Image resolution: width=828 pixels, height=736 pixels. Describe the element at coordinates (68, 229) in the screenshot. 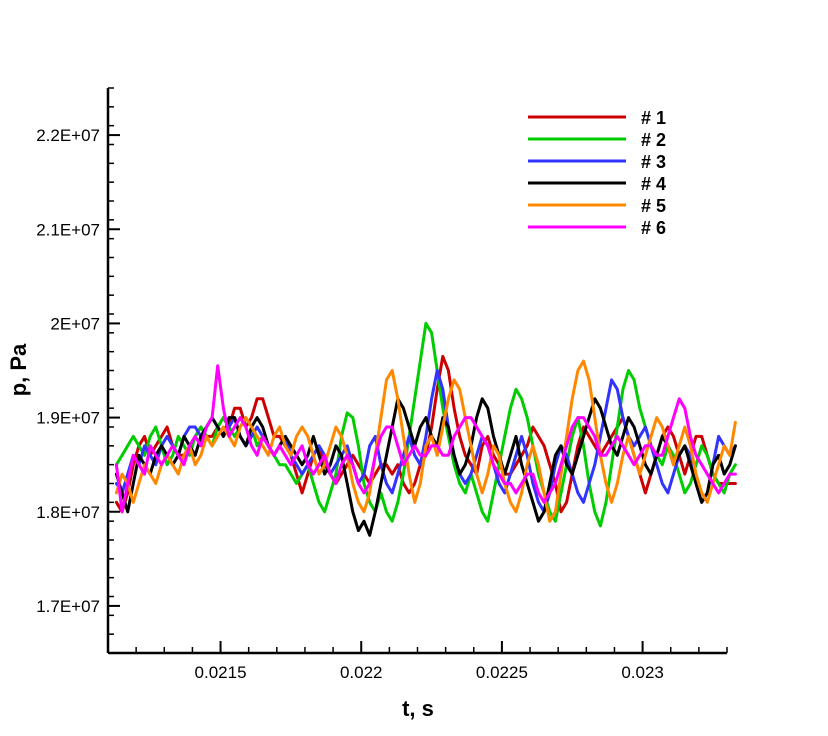

I see `y-tick-label: 2.1E+07` at that location.